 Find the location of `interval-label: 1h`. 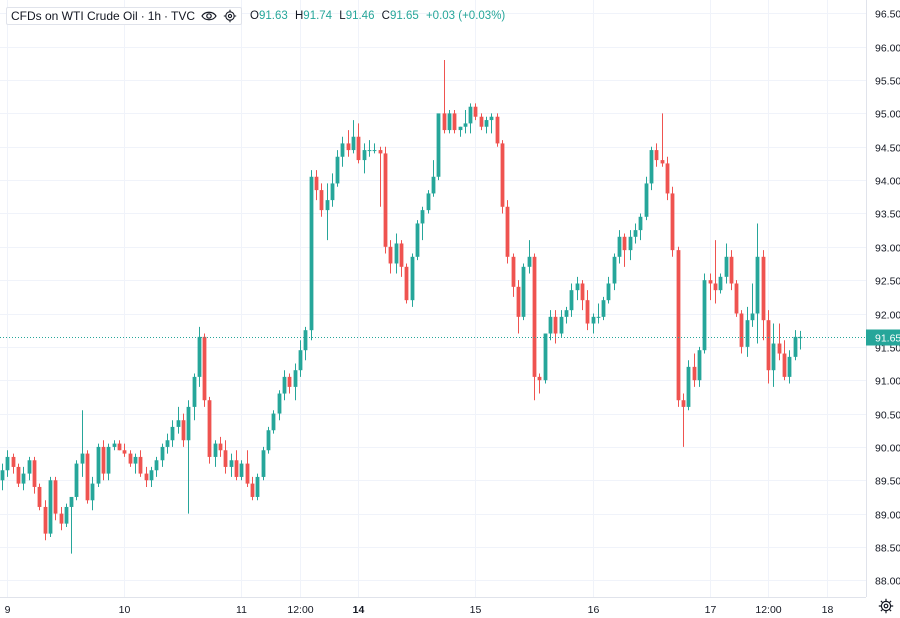

interval-label: 1h is located at coordinates (154, 16).